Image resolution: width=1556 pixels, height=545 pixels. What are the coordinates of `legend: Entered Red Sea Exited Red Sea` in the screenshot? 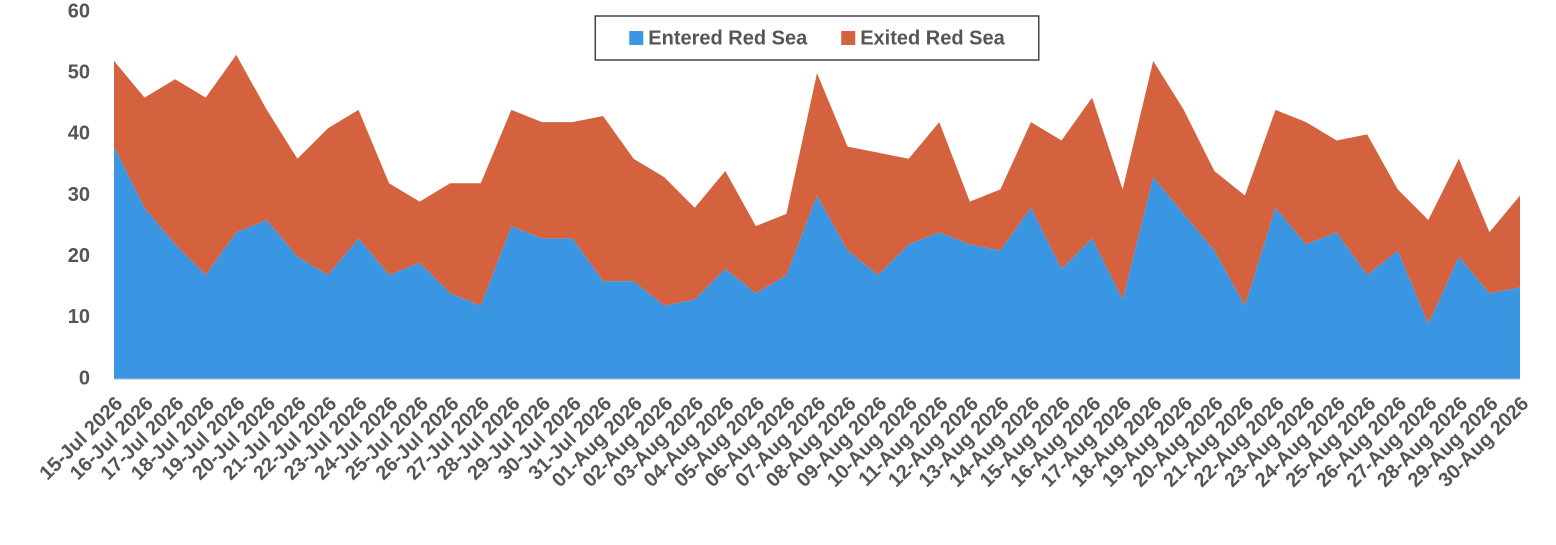 It's located at (817, 38).